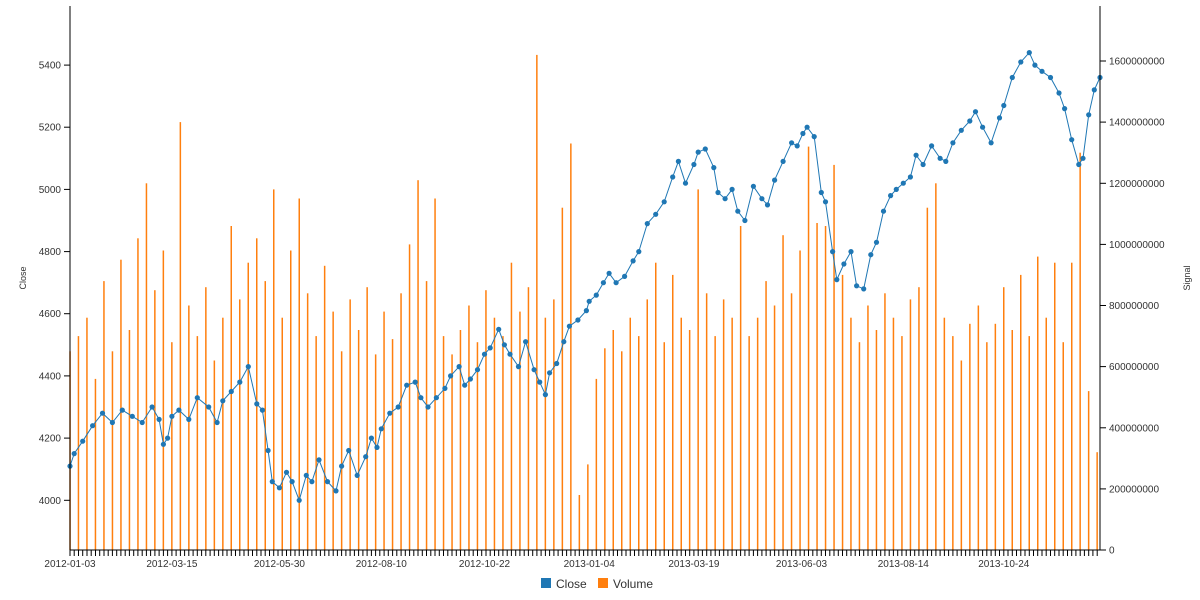  I want to click on x-tick-label: 2013-08-14, so click(904, 564).